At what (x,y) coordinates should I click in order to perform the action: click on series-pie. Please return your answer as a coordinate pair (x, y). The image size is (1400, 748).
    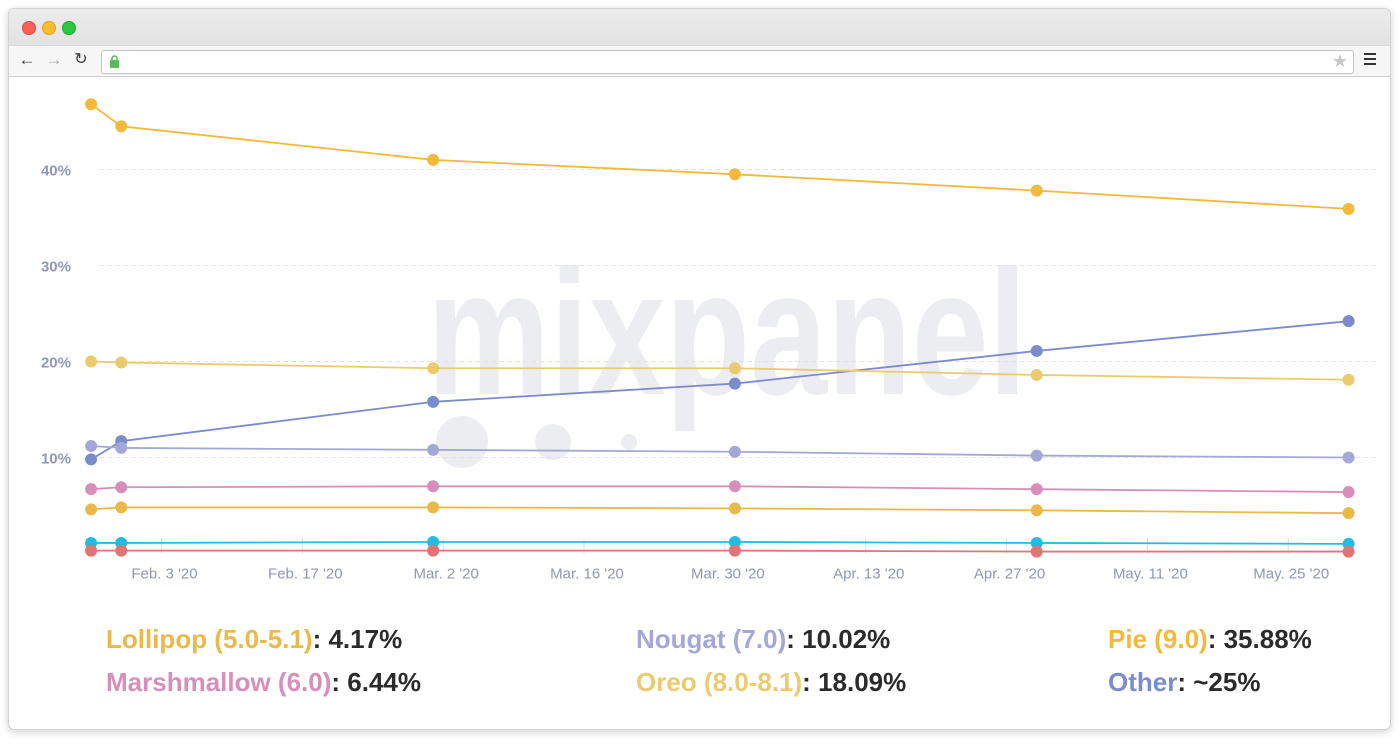
    Looking at the image, I should click on (720, 156).